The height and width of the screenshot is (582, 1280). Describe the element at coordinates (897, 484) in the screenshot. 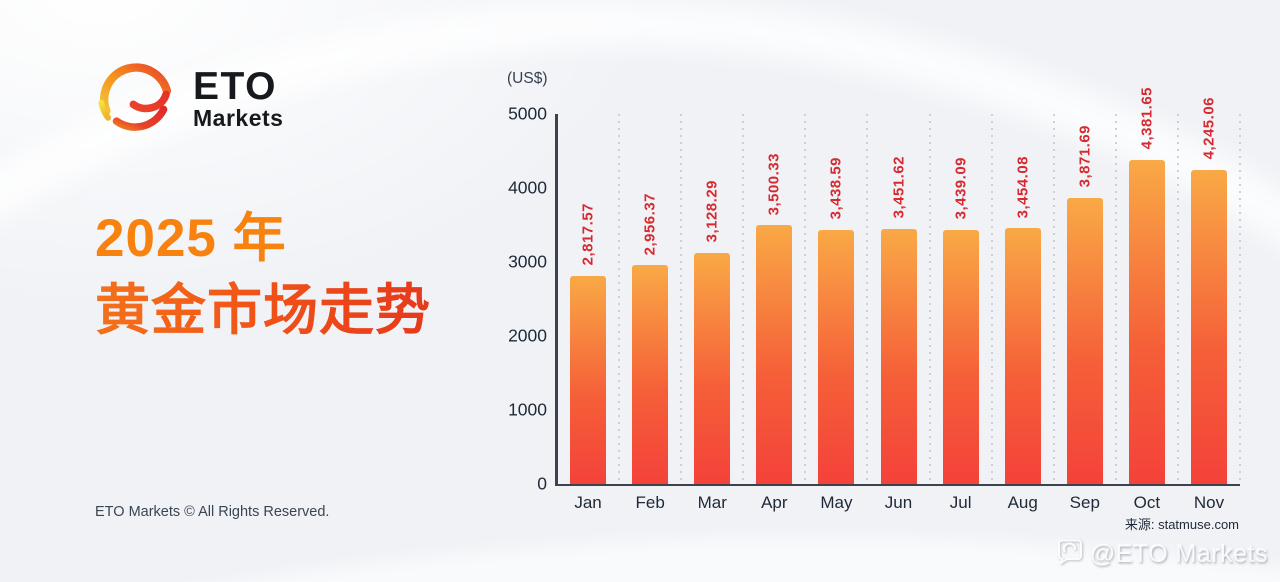

I see `x-axis-line` at that location.